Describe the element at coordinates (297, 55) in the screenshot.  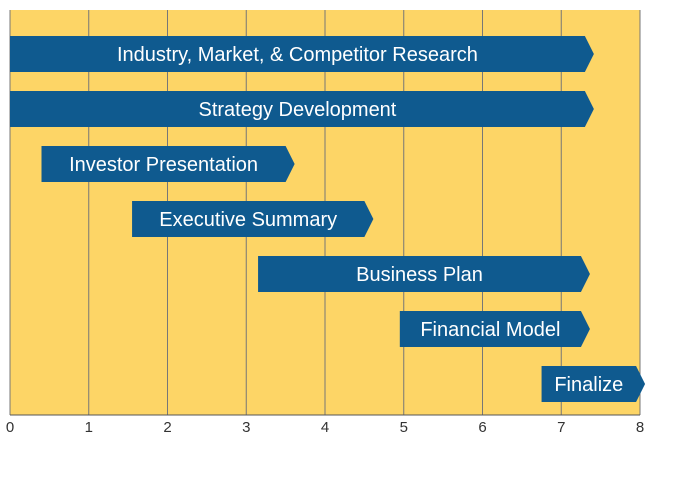
I see `task-bar-label: Industry, Market, & Competitor Research` at that location.